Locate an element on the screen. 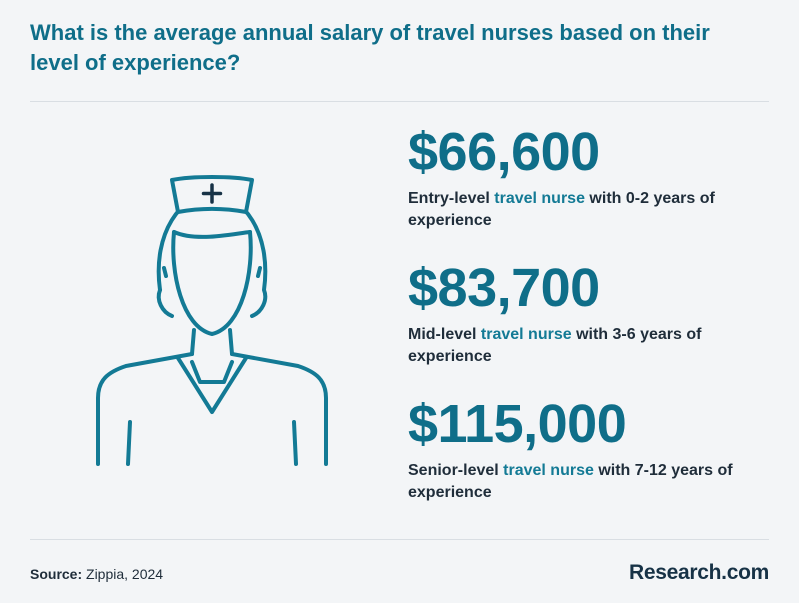 Image resolution: width=799 pixels, height=603 pixels. bottom-divider is located at coordinates (399, 539).